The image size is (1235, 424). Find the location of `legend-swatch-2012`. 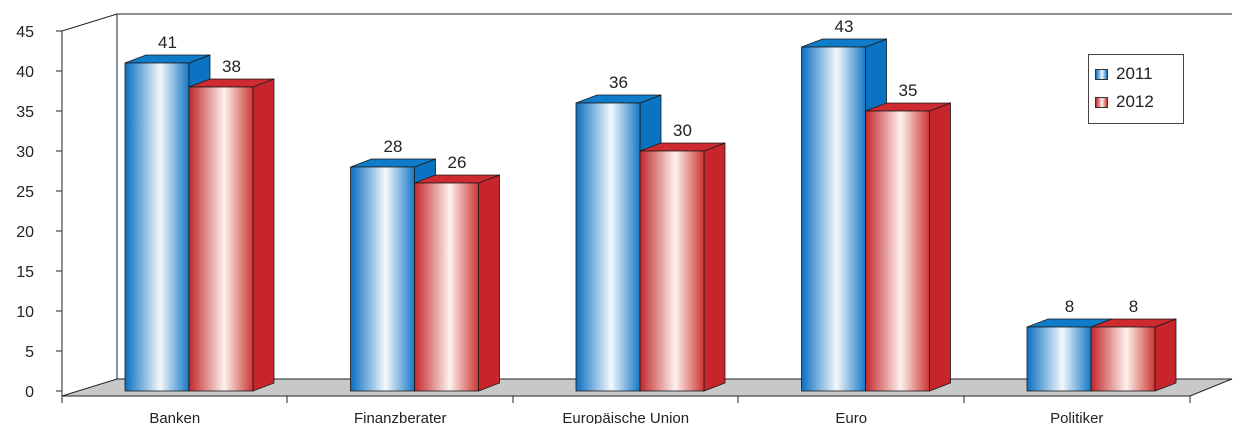

legend-swatch-2012 is located at coordinates (1101, 102).